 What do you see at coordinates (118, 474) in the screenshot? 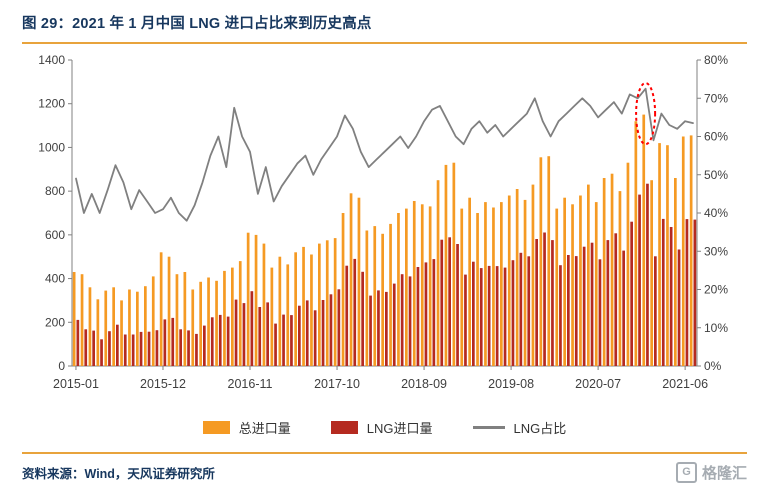
I see `source-note: 资料来源：Wind，天风证券研究所` at bounding box center [118, 474].